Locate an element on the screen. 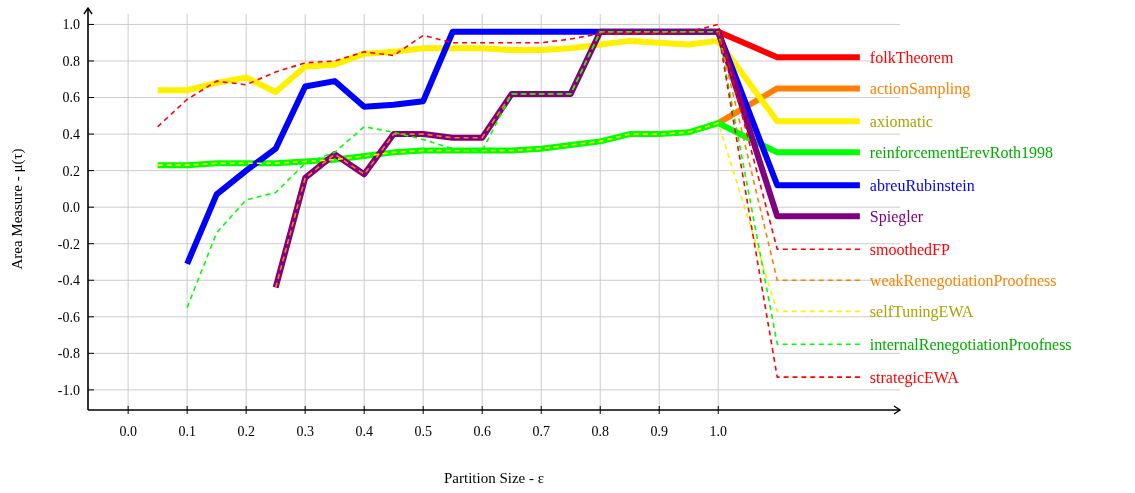 This screenshot has width=1135, height=493. series-label: abreuRubinstein is located at coordinates (922, 185).